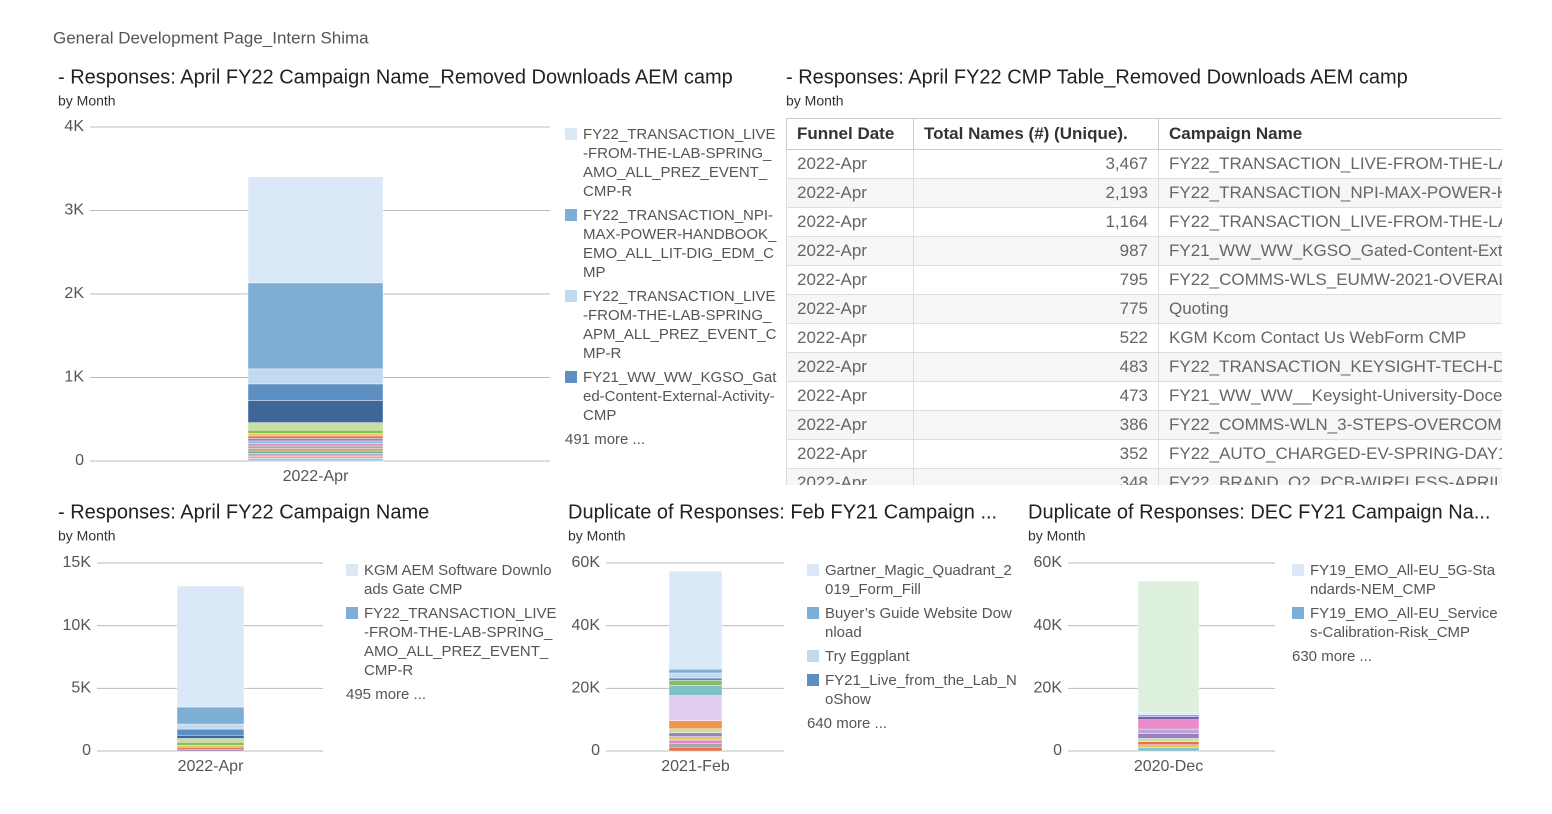 This screenshot has width=1552, height=814. What do you see at coordinates (586, 562) in the screenshot?
I see `y-tick-label: 60K` at bounding box center [586, 562].